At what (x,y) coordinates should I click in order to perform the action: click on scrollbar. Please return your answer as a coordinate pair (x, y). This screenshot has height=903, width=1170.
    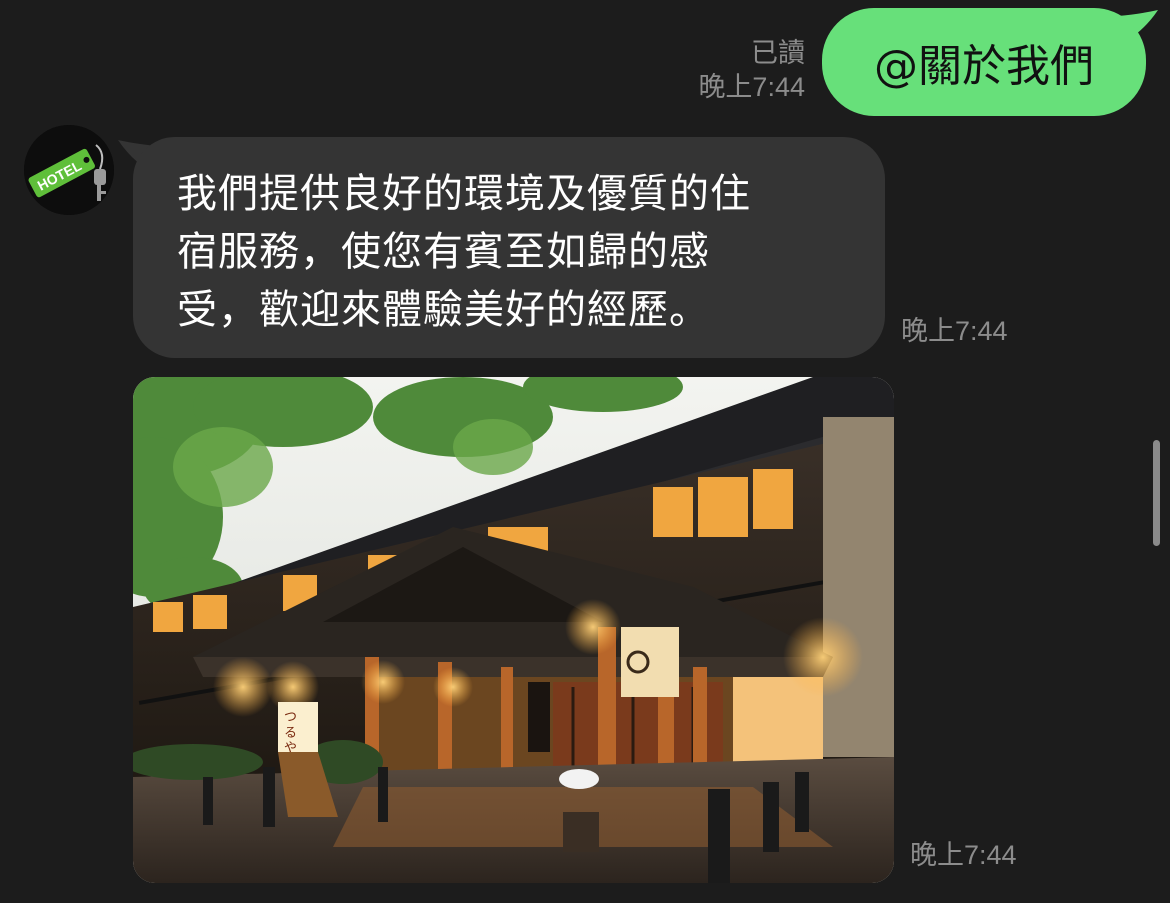
    Looking at the image, I should click on (1156, 493).